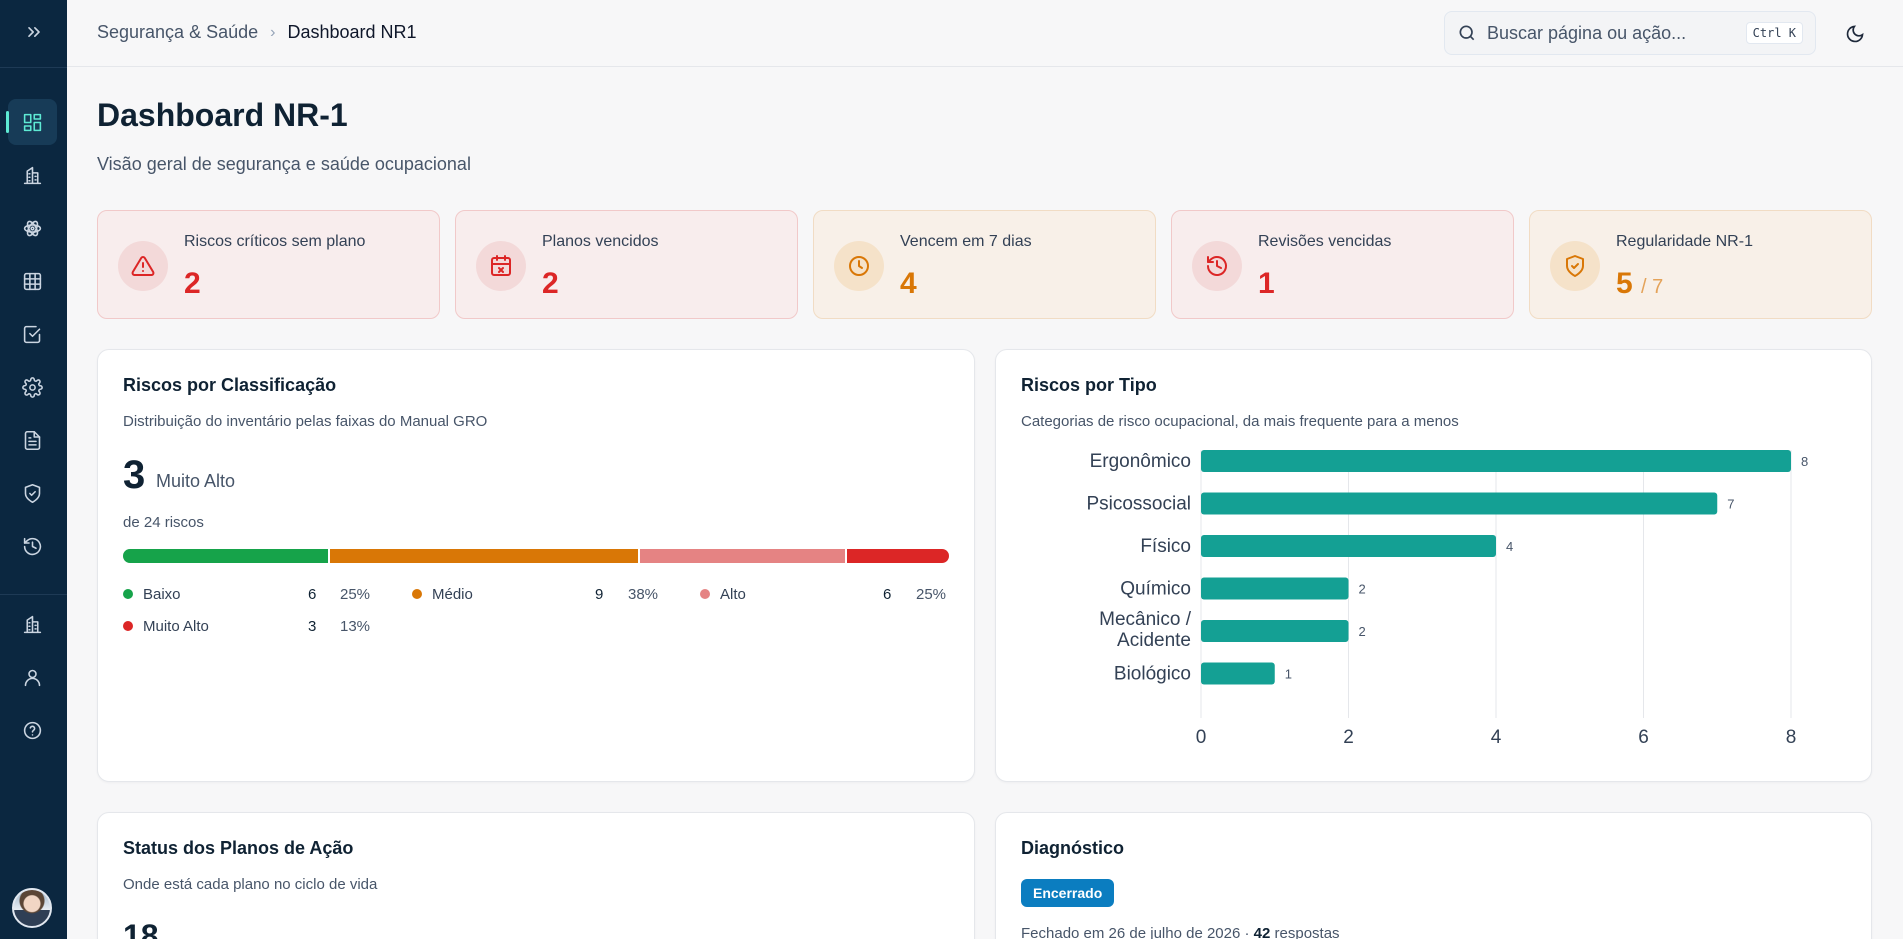 The width and height of the screenshot is (1903, 939). I want to click on sidebar-item-dashboard, so click(31, 122).